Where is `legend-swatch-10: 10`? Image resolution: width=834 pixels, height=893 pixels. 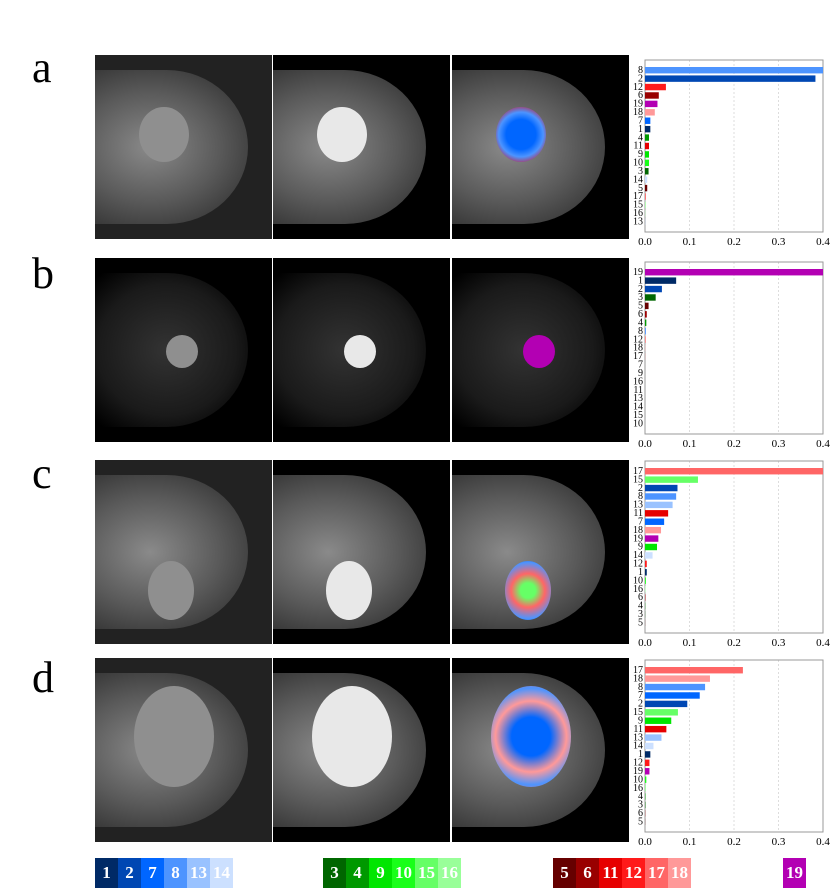
legend-swatch-10: 10 is located at coordinates (403, 873).